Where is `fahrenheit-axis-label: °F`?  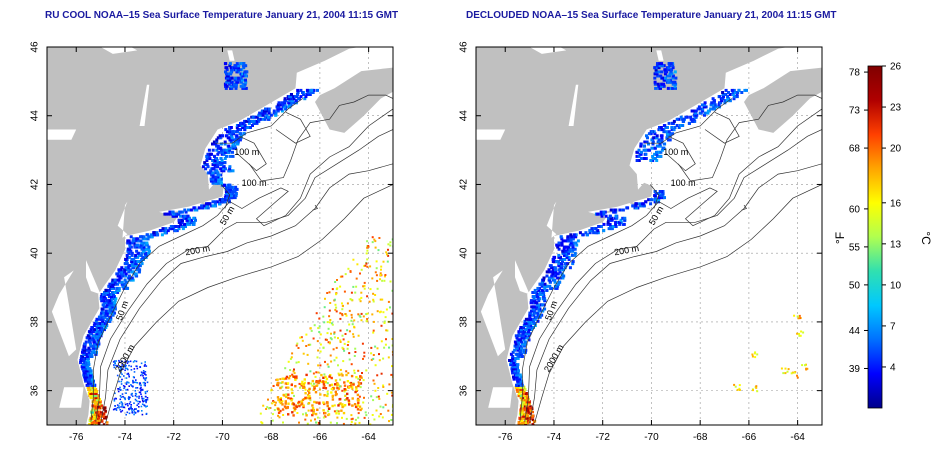
fahrenheit-axis-label: °F is located at coordinates (840, 238).